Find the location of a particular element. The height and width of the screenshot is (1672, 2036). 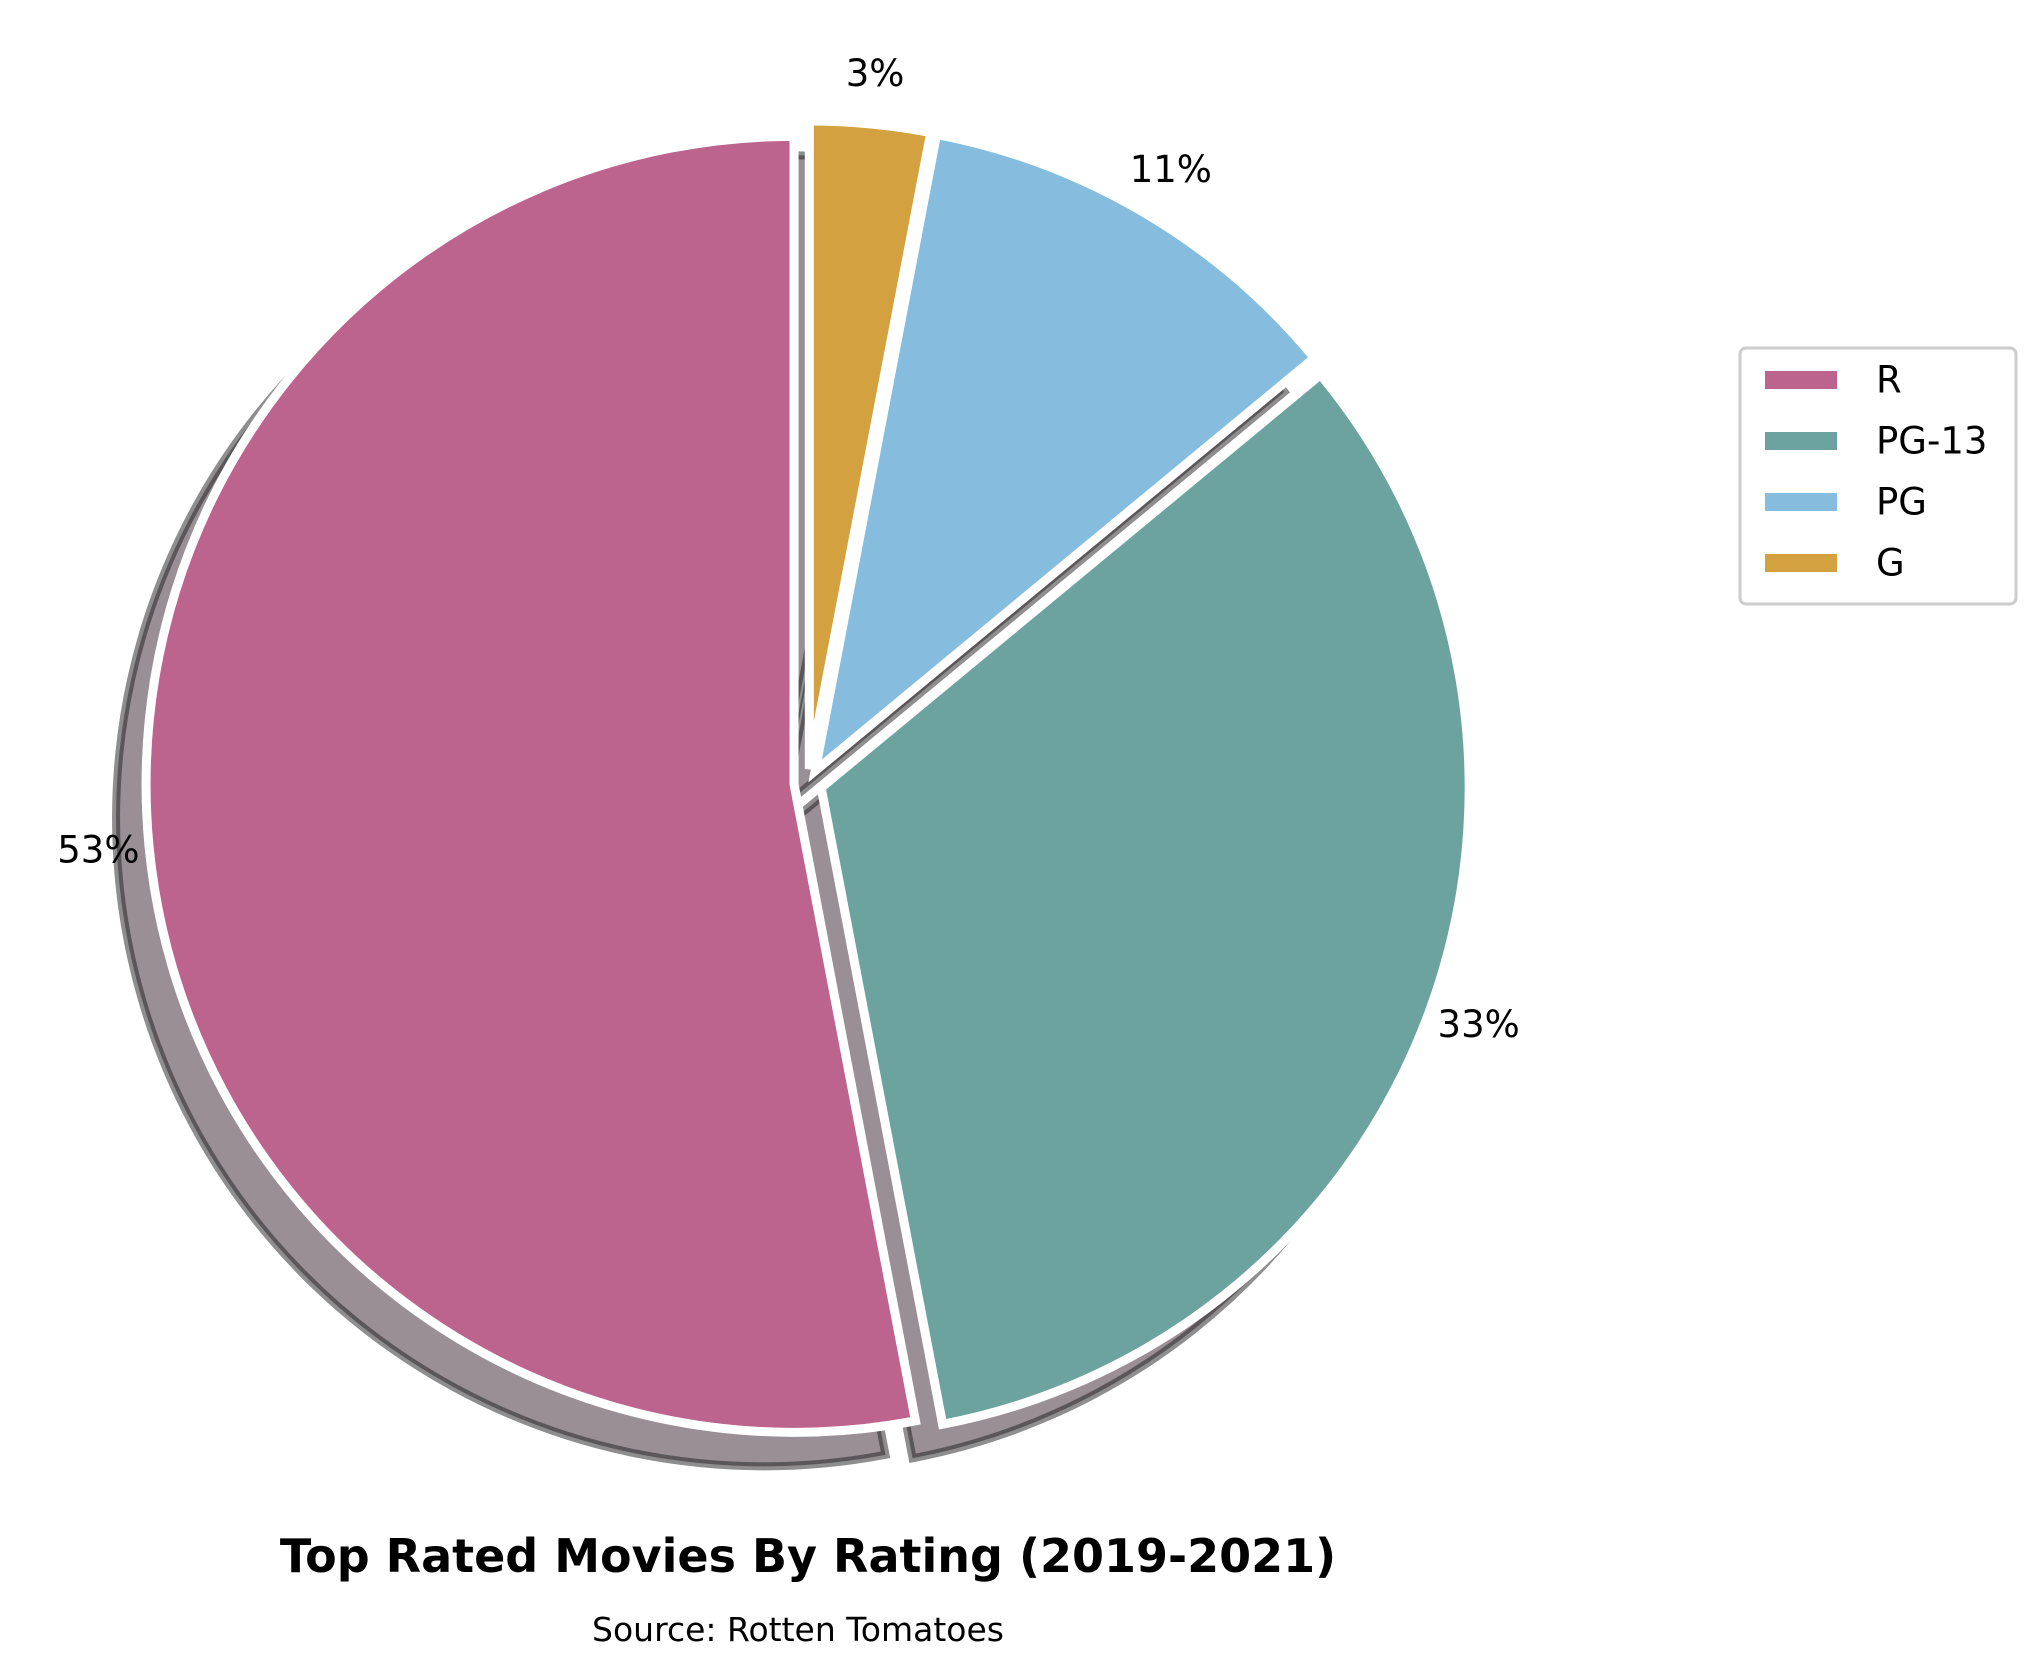

legend-swatch-g is located at coordinates (1801, 563).